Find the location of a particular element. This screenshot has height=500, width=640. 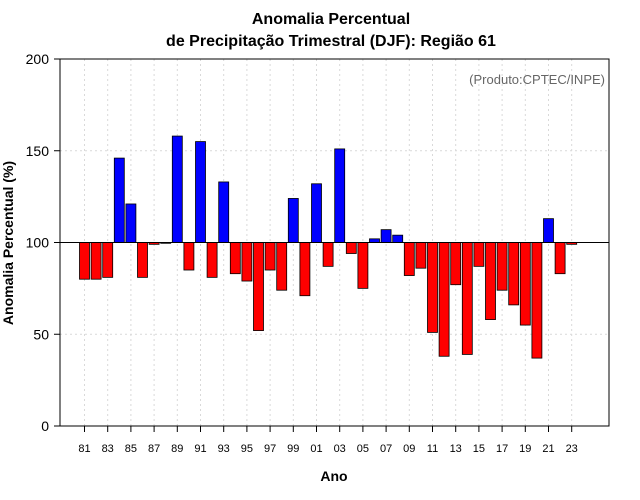

y-axis: 0 50 100 150 200 is located at coordinates (43, 242).